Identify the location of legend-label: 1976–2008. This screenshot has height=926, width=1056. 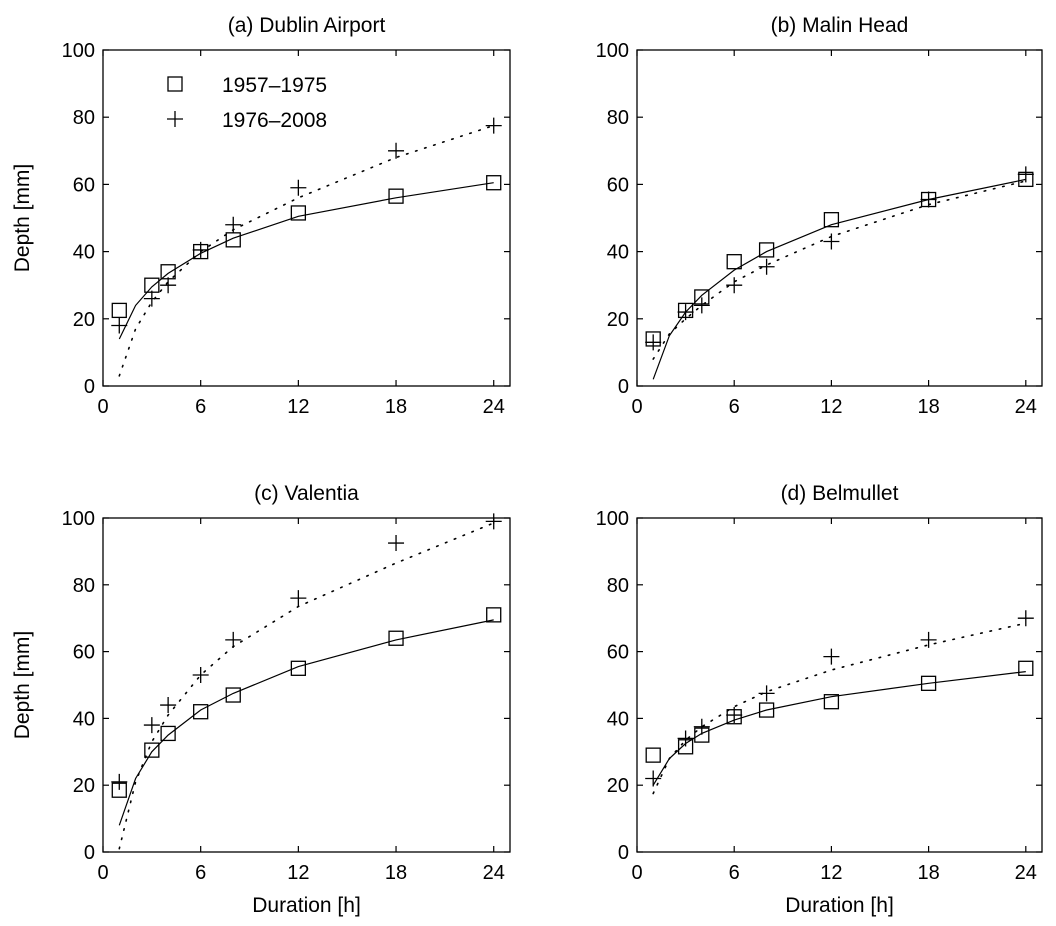
(274, 120).